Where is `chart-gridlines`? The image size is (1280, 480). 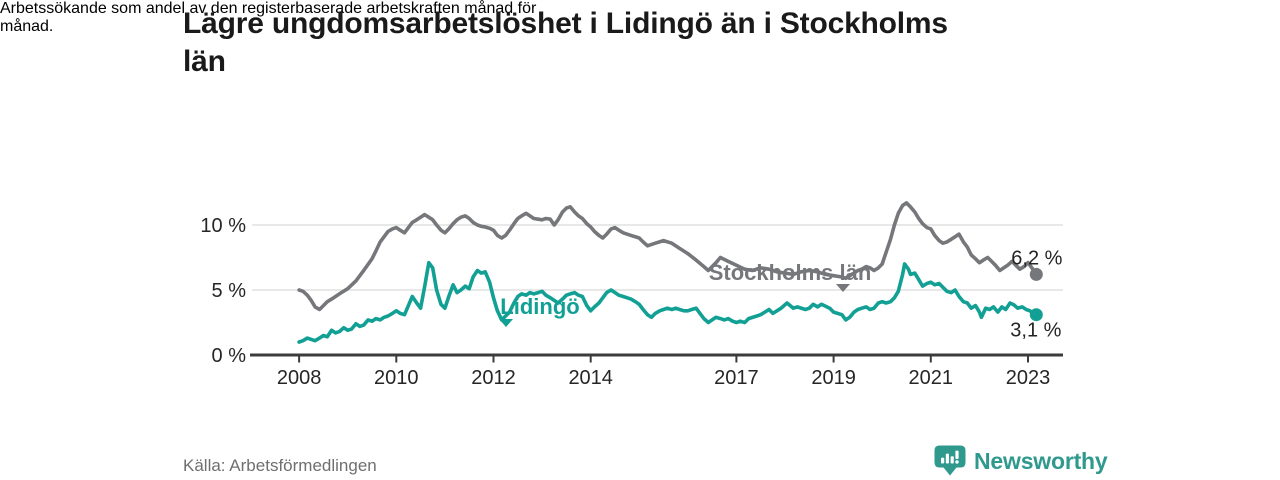 chart-gridlines is located at coordinates (657, 257).